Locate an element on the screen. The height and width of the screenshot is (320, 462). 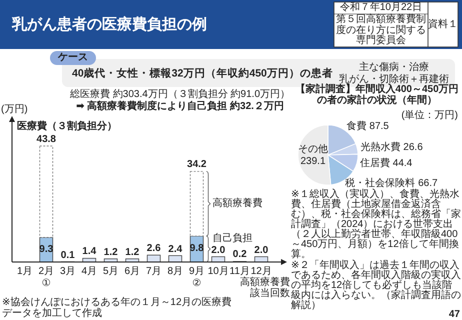
x-tick-label: 9月② is located at coordinates (197, 278).